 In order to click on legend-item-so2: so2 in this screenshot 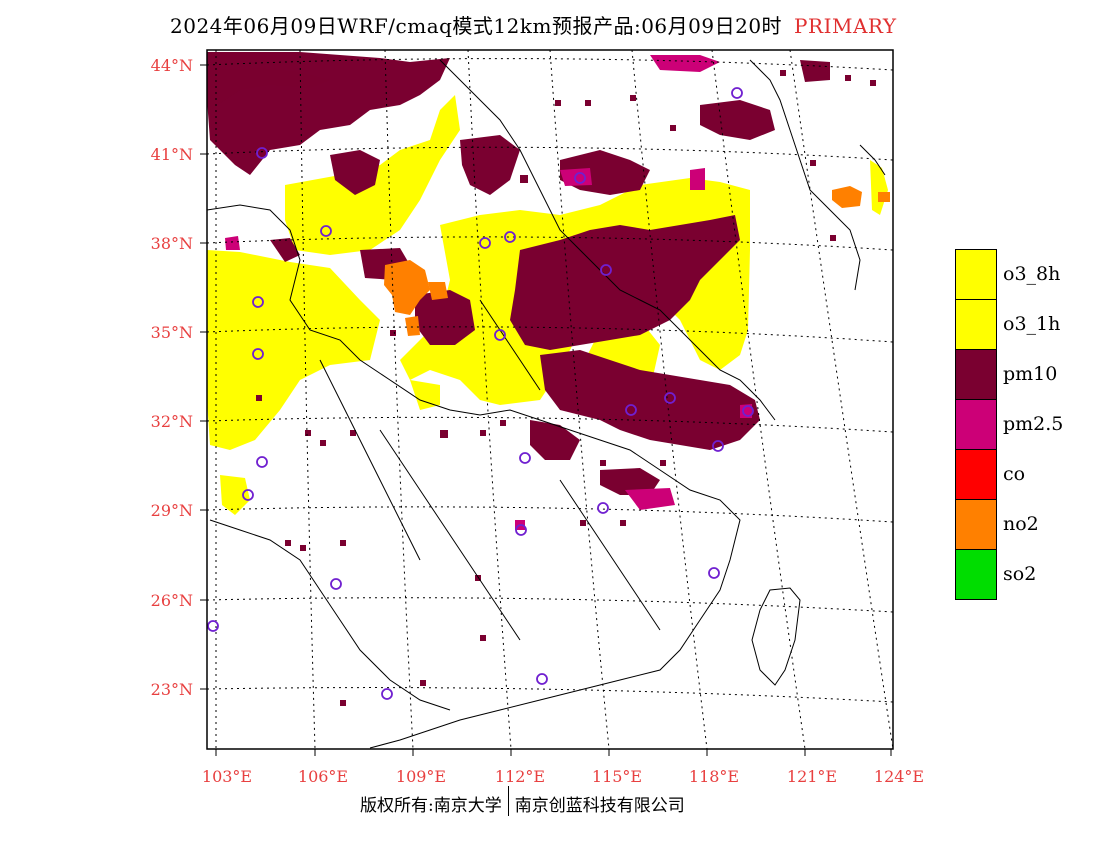, I will do `click(1025, 574)`.